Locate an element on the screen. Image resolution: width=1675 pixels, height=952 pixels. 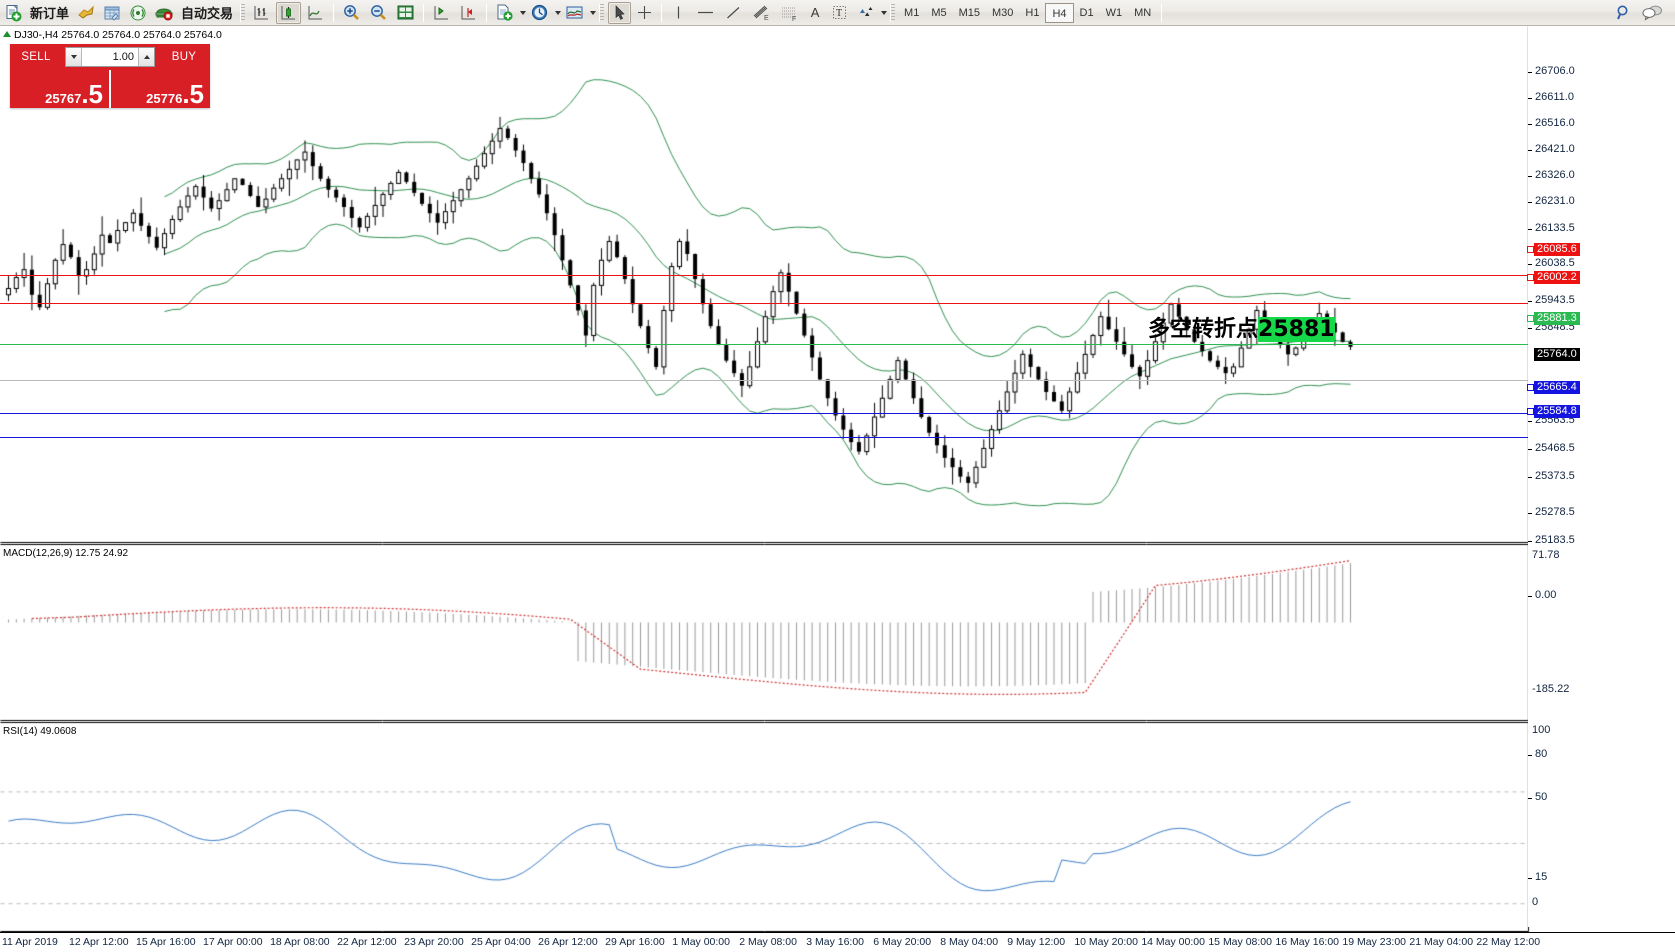
text-label-icon: T is located at coordinates (839, 13).